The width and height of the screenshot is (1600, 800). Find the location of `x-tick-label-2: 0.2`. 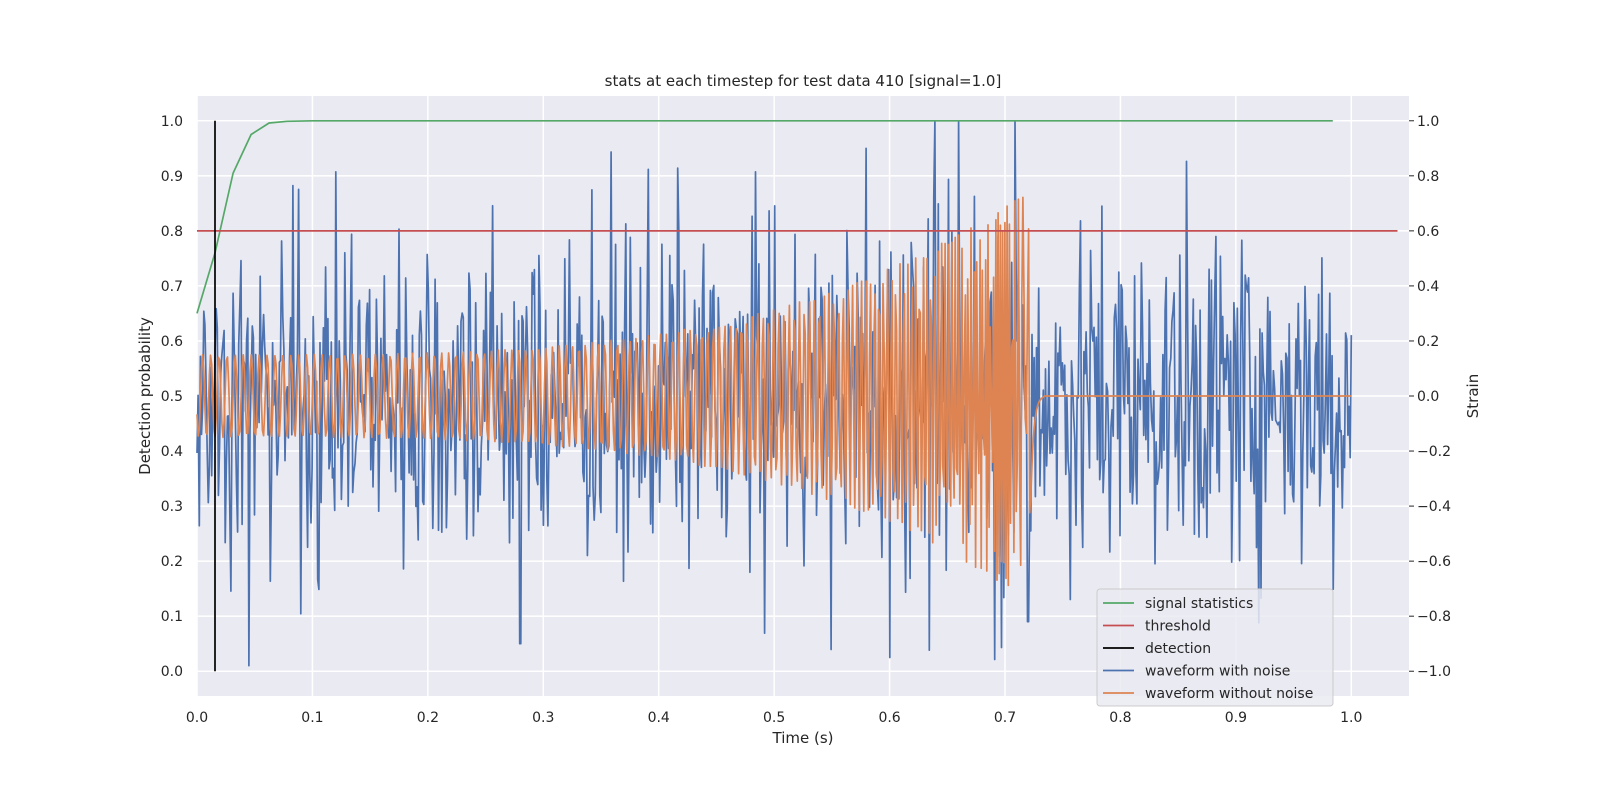

x-tick-label-2: 0.2 is located at coordinates (428, 718).